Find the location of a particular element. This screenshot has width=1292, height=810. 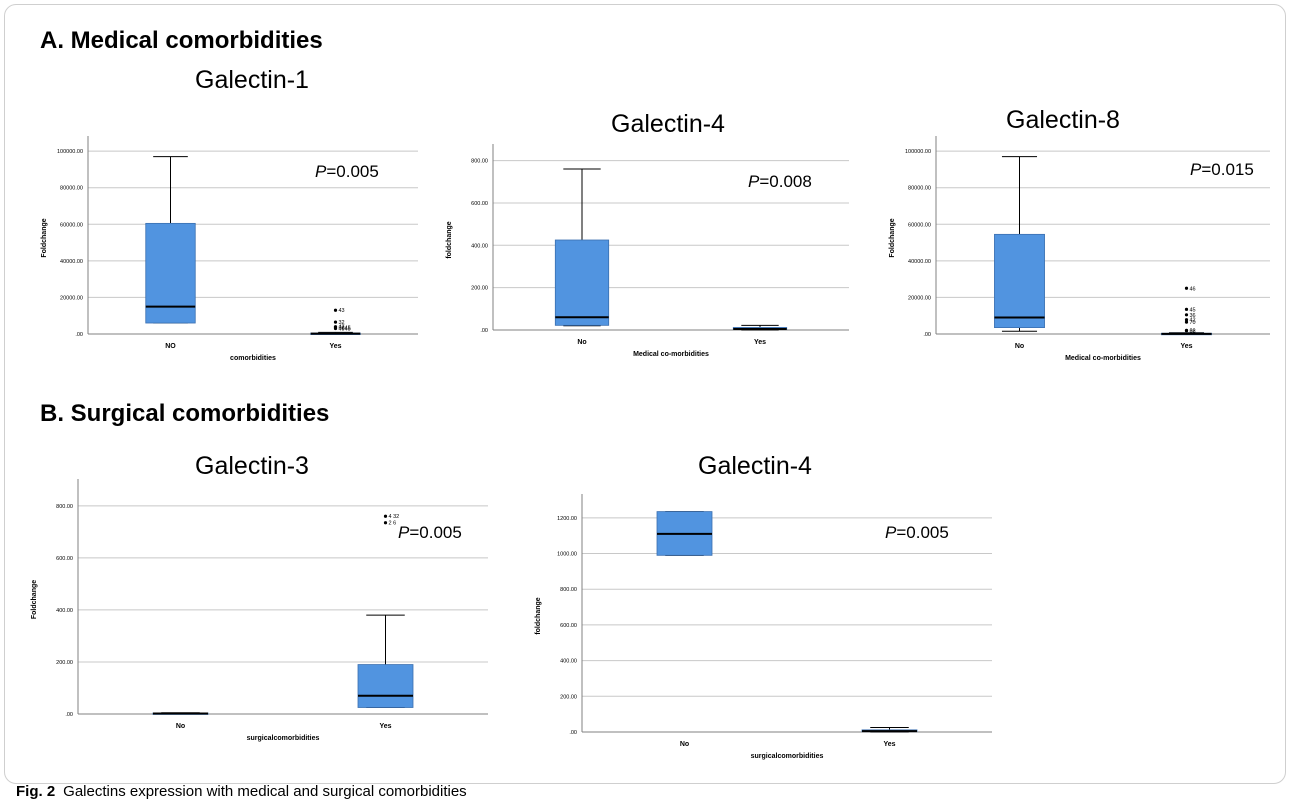

chart-title-galectin-1: Galectin-1 is located at coordinates (252, 80).